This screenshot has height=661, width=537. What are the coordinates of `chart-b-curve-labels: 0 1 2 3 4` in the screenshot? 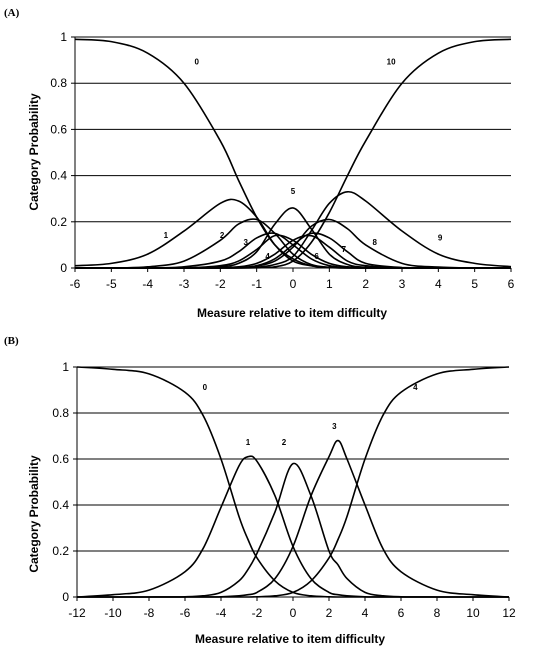 It's located at (311, 415).